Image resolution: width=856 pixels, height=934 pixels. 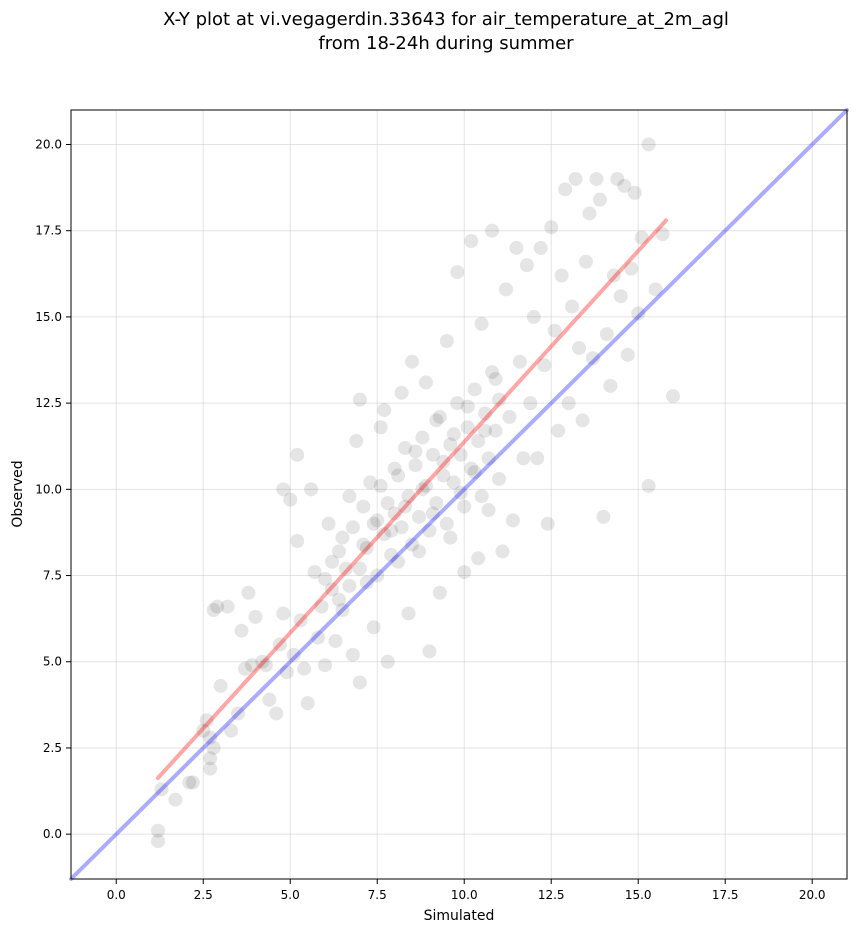 I want to click on x-tick-label: 2.5, so click(x=203, y=895).